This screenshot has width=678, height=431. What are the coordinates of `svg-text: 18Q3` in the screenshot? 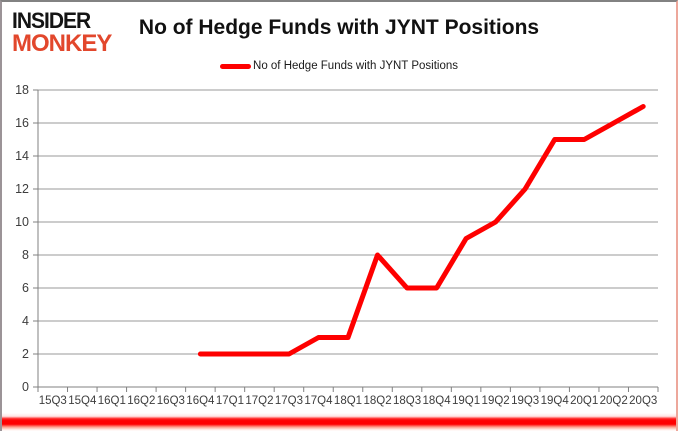 It's located at (407, 401).